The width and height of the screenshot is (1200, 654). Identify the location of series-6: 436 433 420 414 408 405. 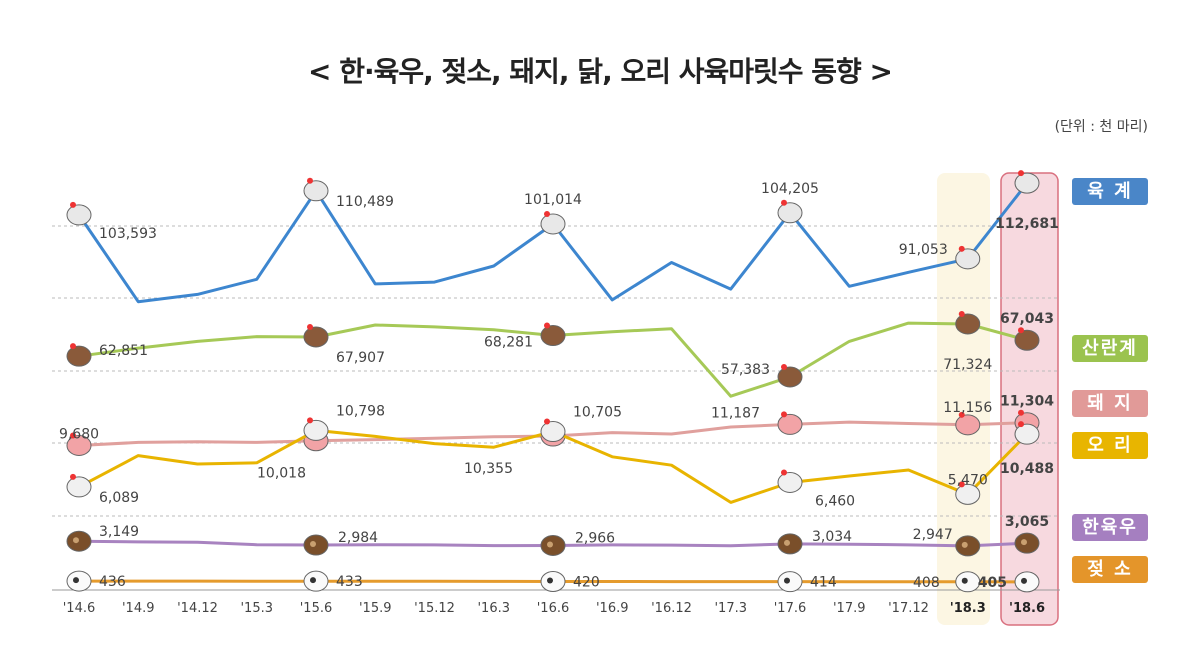
(553, 581).